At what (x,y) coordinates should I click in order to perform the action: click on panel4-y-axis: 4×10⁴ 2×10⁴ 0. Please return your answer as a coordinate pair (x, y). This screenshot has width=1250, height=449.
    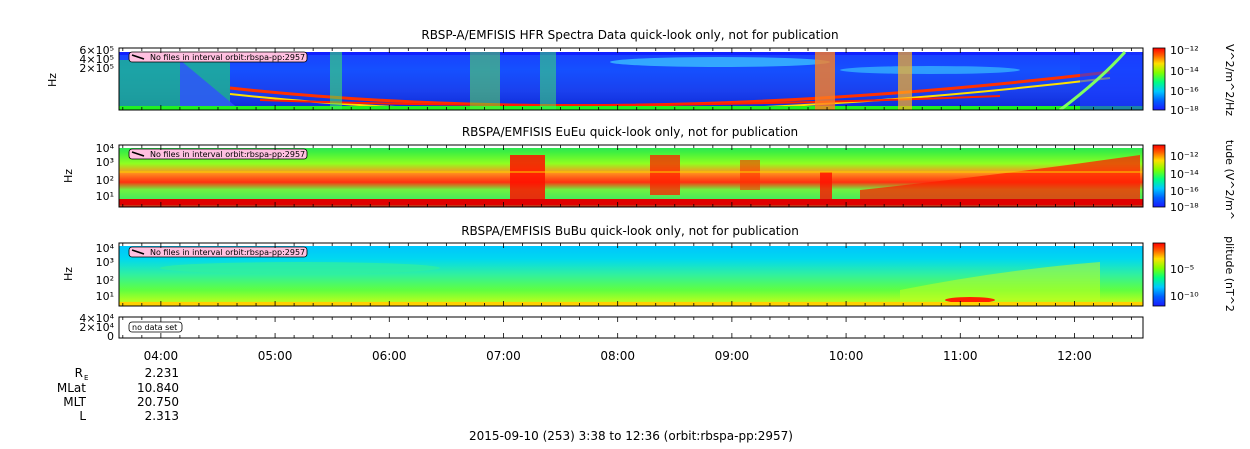
    Looking at the image, I should click on (96, 327).